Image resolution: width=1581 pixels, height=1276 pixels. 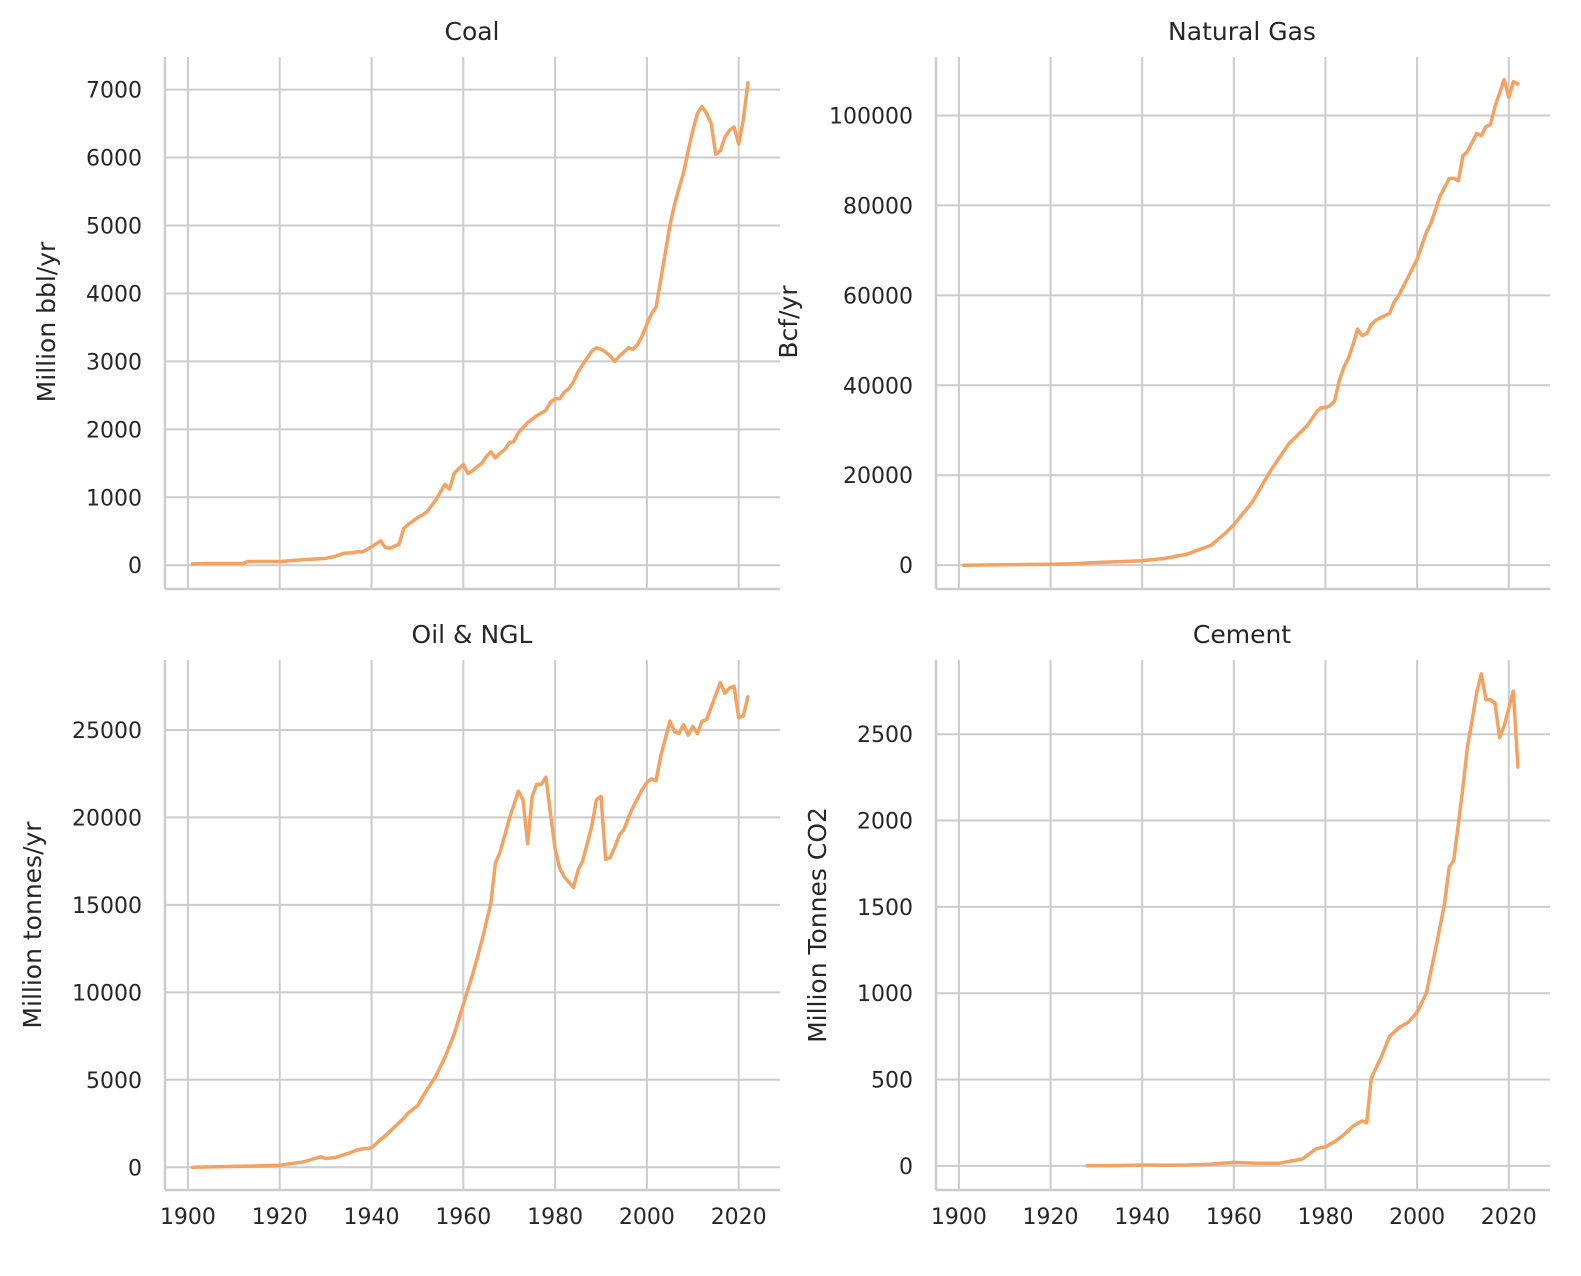 What do you see at coordinates (1242, 634) in the screenshot?
I see `panel-title-cement: Cement` at bounding box center [1242, 634].